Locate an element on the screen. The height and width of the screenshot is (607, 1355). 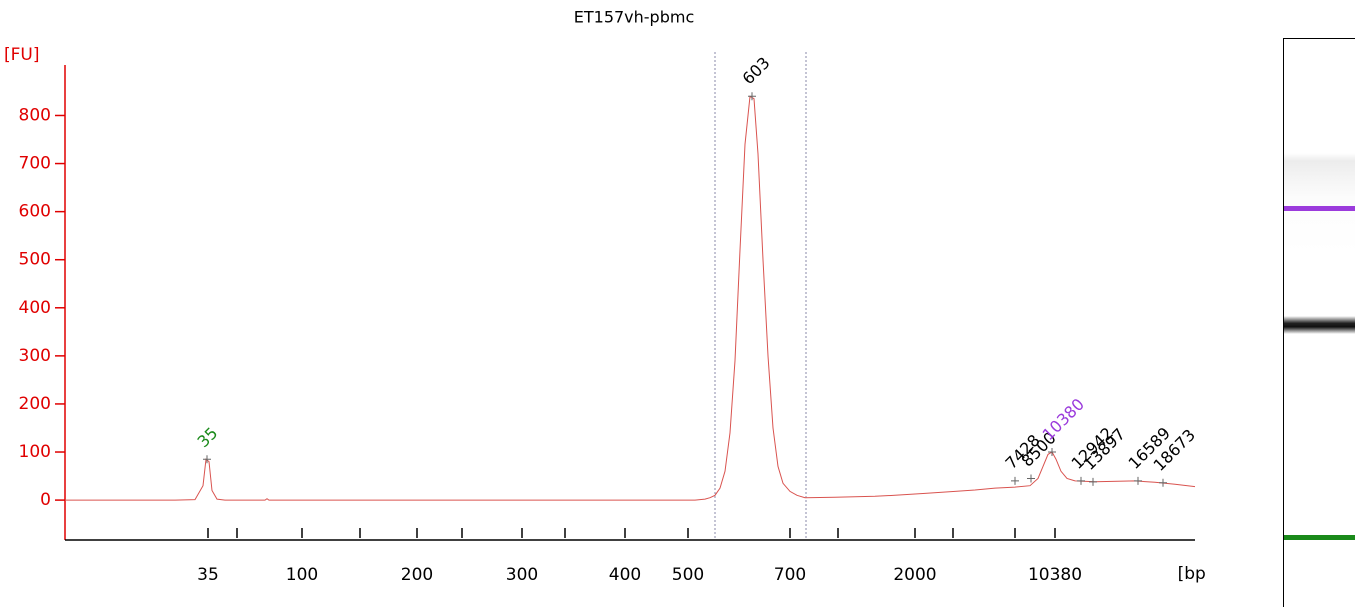
x-tick-label: 10380 is located at coordinates (1055, 575).